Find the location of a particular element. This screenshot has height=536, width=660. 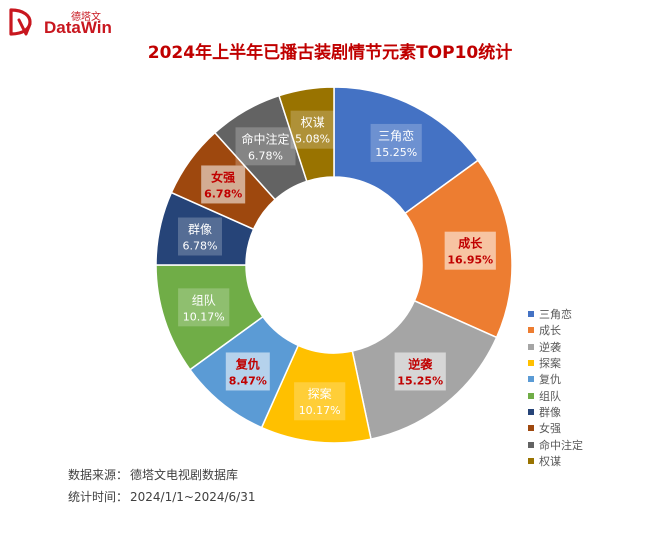

slice-label-0: 三角恋 15.25% is located at coordinates (396, 142).